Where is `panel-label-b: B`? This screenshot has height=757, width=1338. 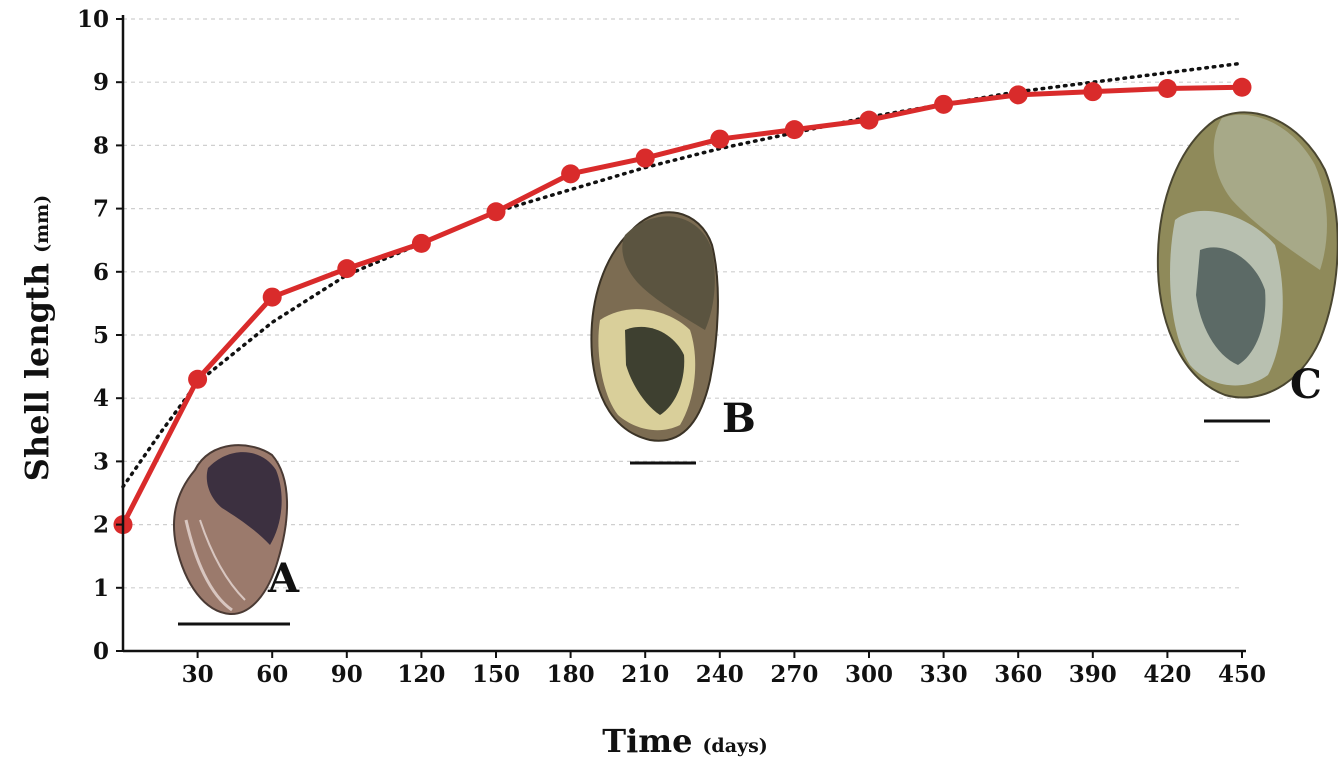
panel-label-b: B is located at coordinates (739, 418).